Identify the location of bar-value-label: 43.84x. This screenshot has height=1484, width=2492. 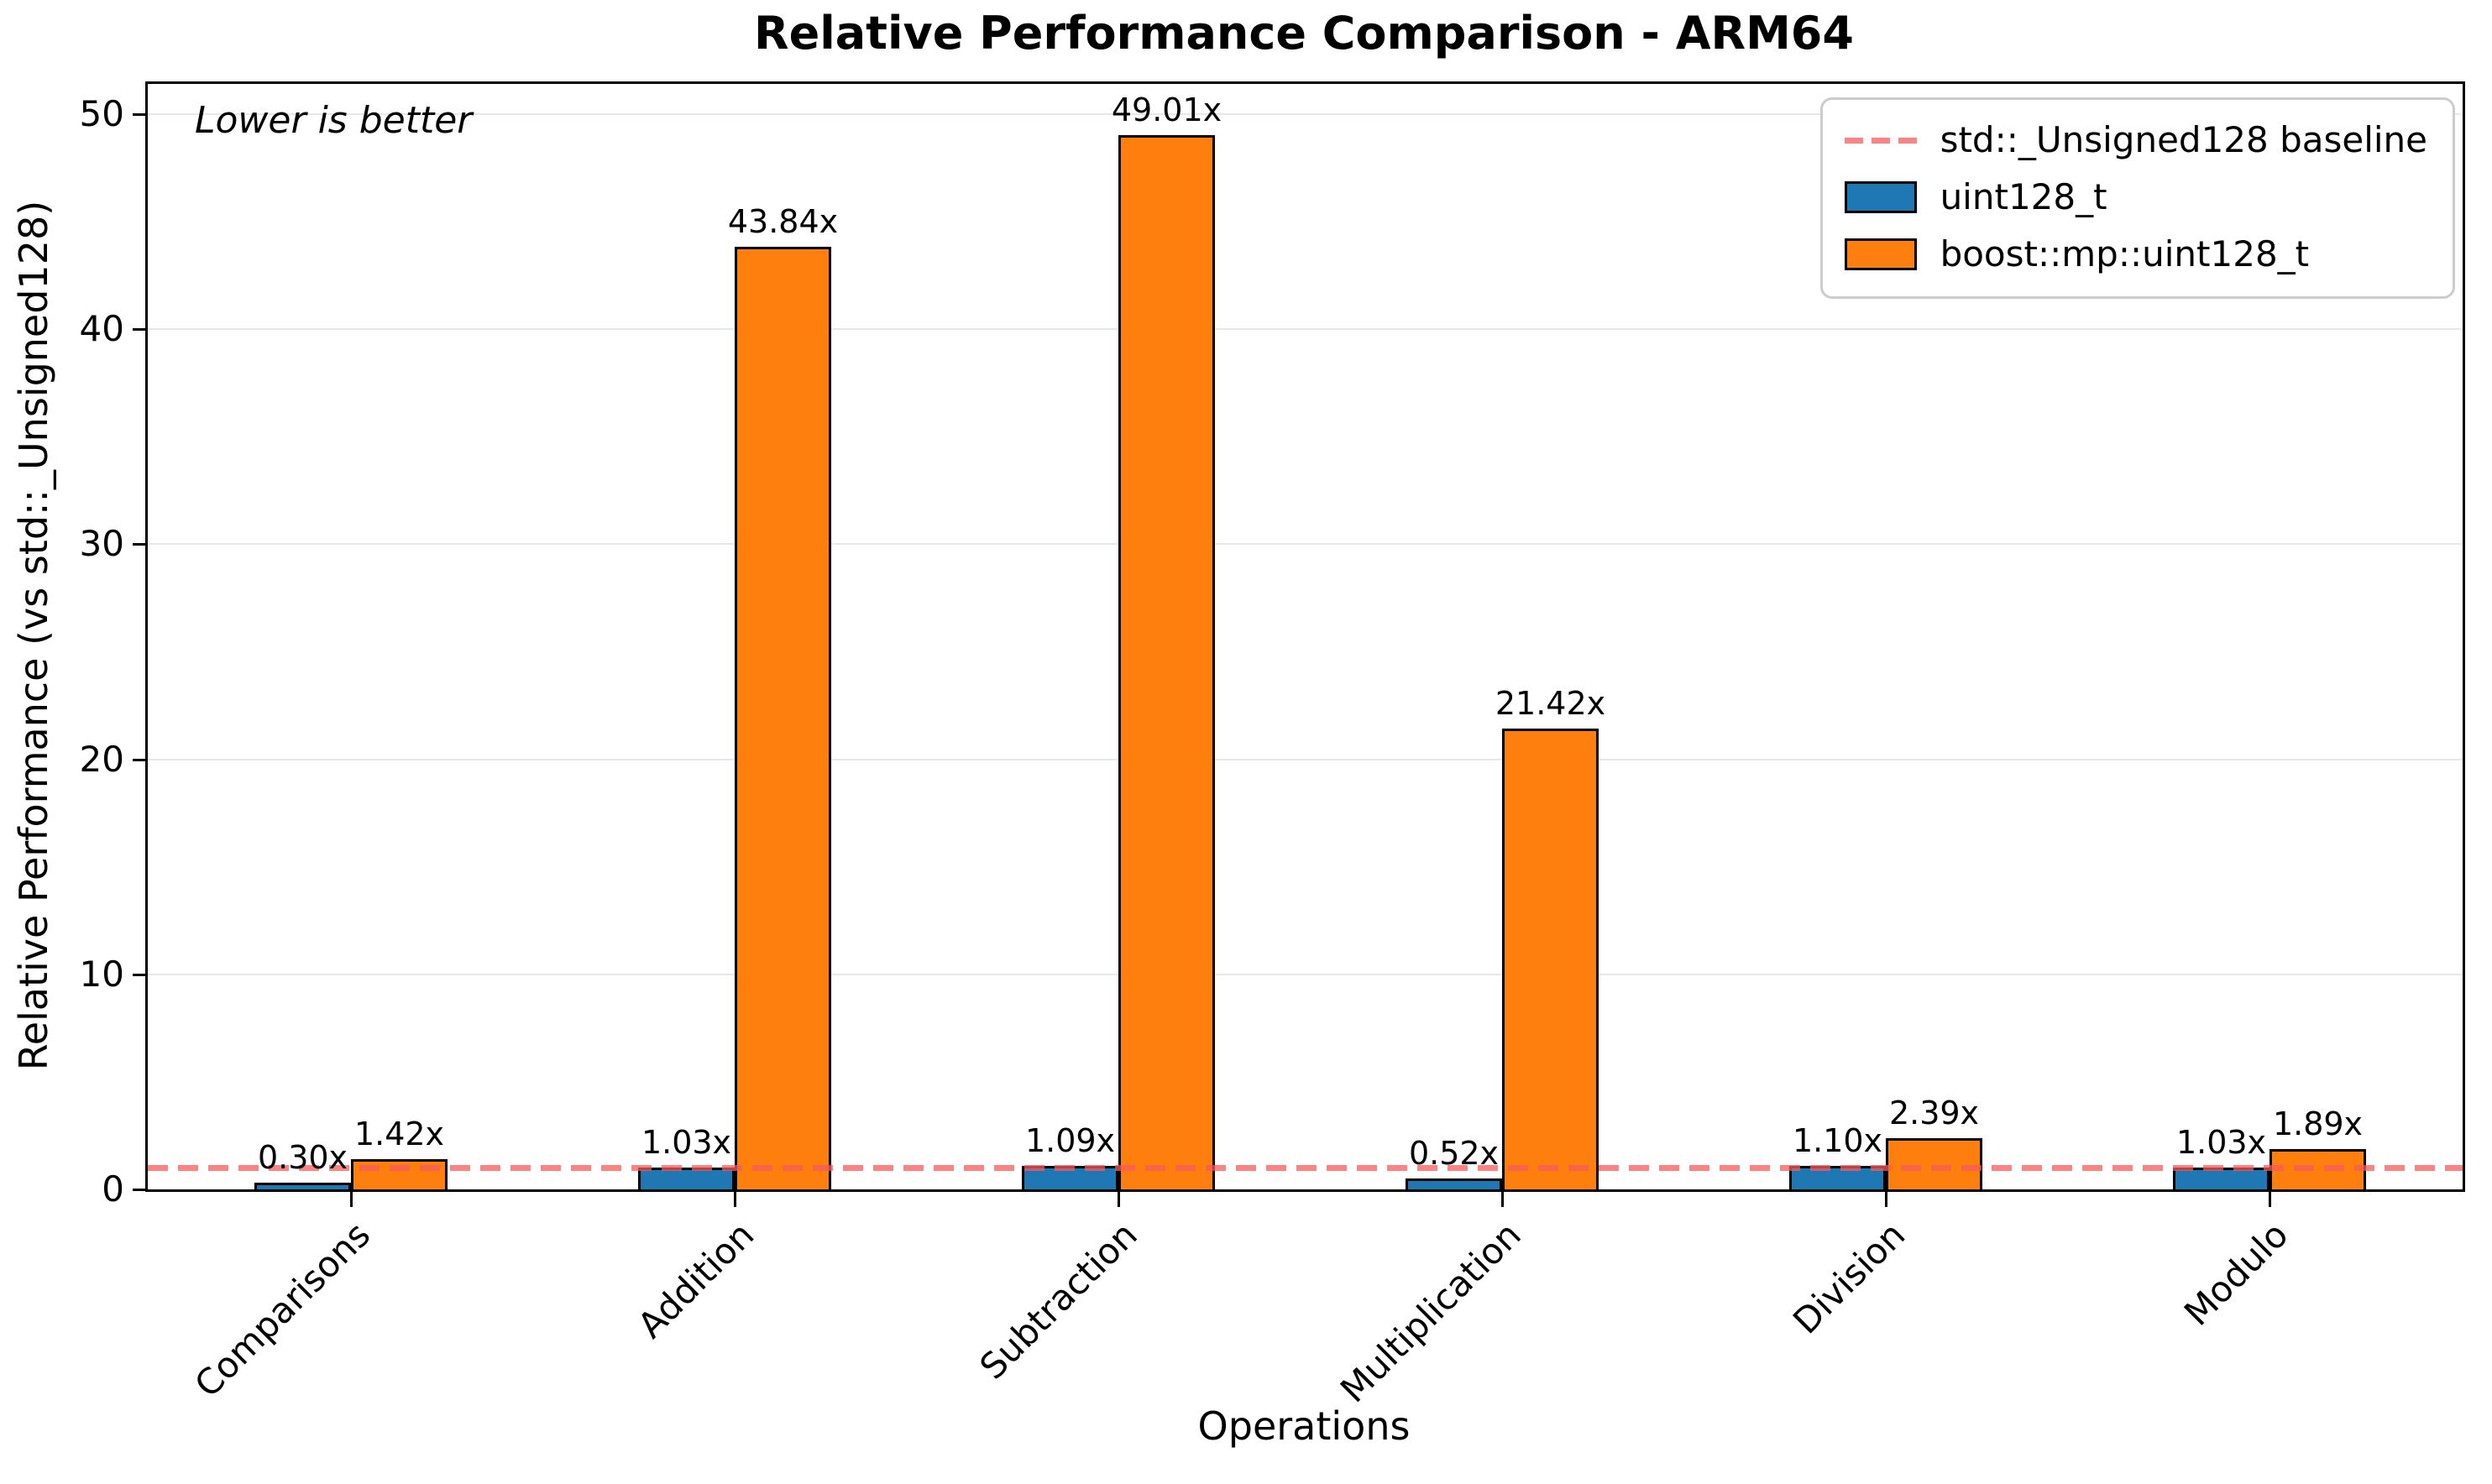
(783, 221).